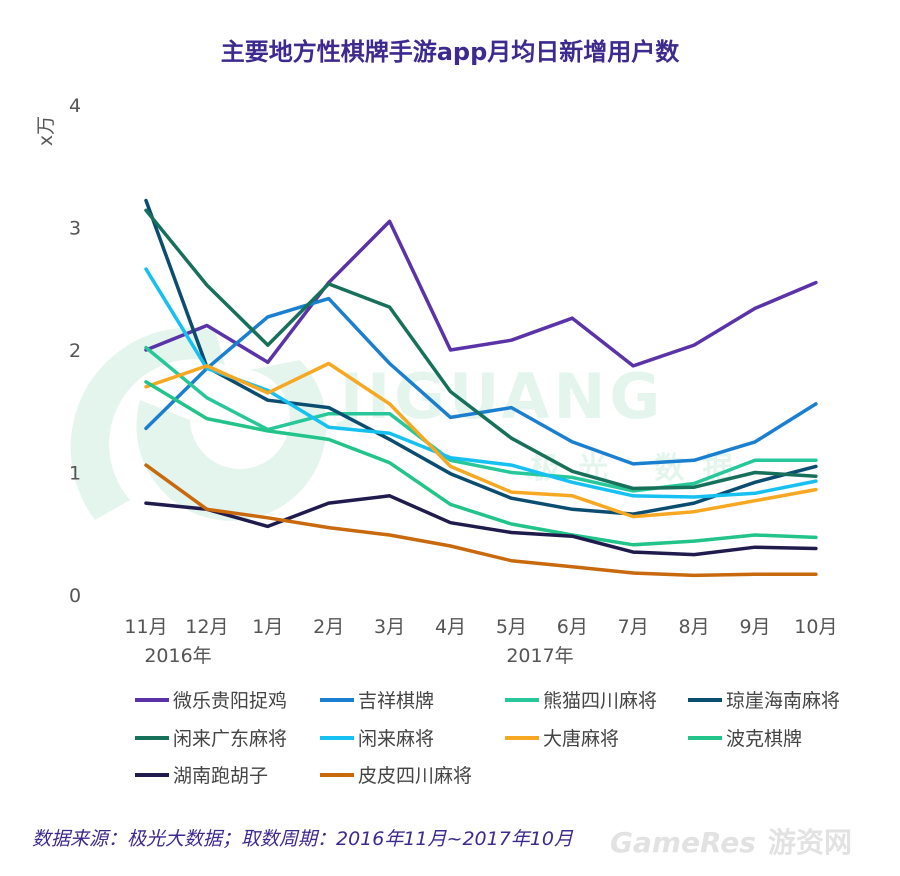 This screenshot has width=900, height=876. Describe the element at coordinates (481, 525) in the screenshot. I see `series-line-湖南跑胡子` at that location.